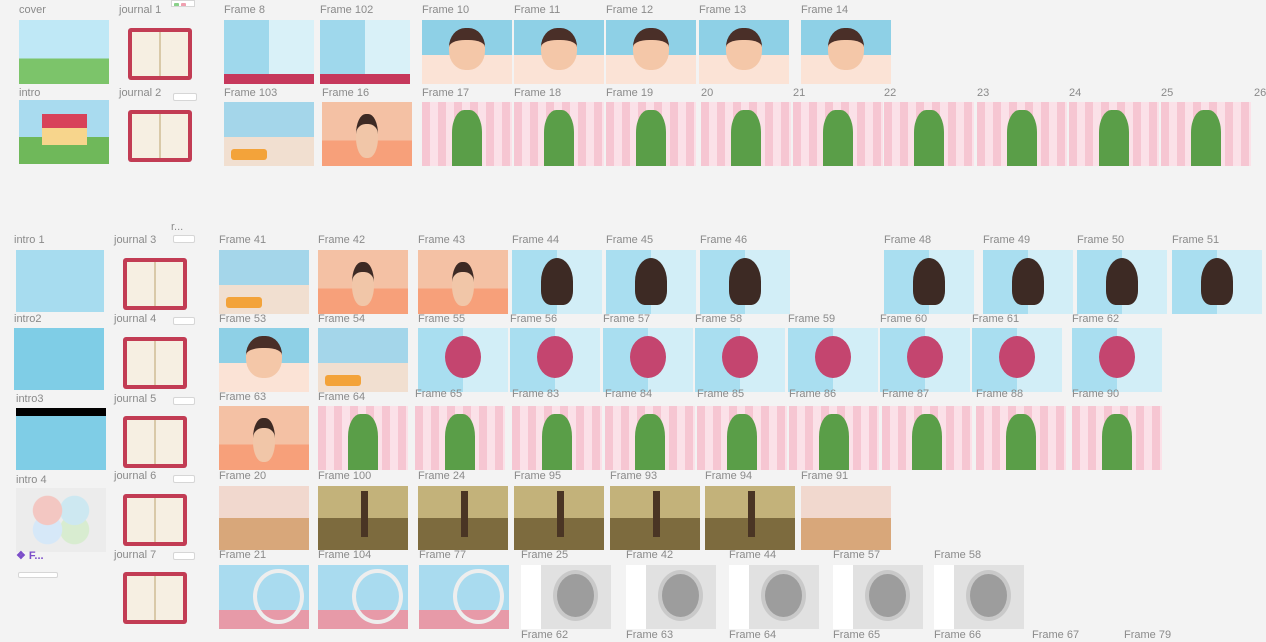 The height and width of the screenshot is (642, 1266). What do you see at coordinates (650, 635) in the screenshot?
I see `frame-label: Frame 63` at bounding box center [650, 635].